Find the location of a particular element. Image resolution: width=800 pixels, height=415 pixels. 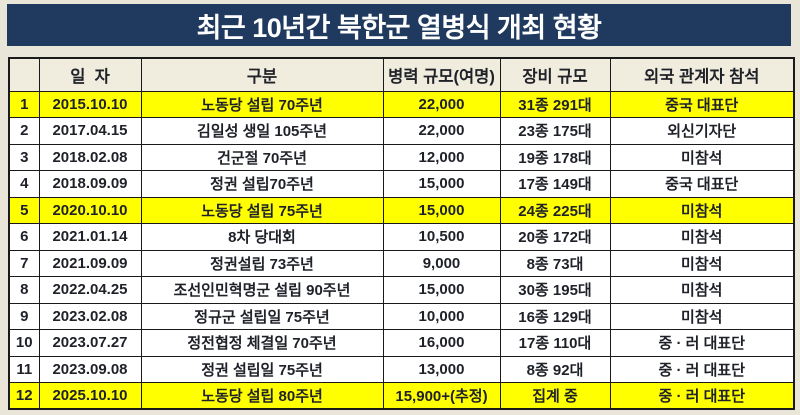

cell-date: 2021.09.09 is located at coordinates (90, 263).